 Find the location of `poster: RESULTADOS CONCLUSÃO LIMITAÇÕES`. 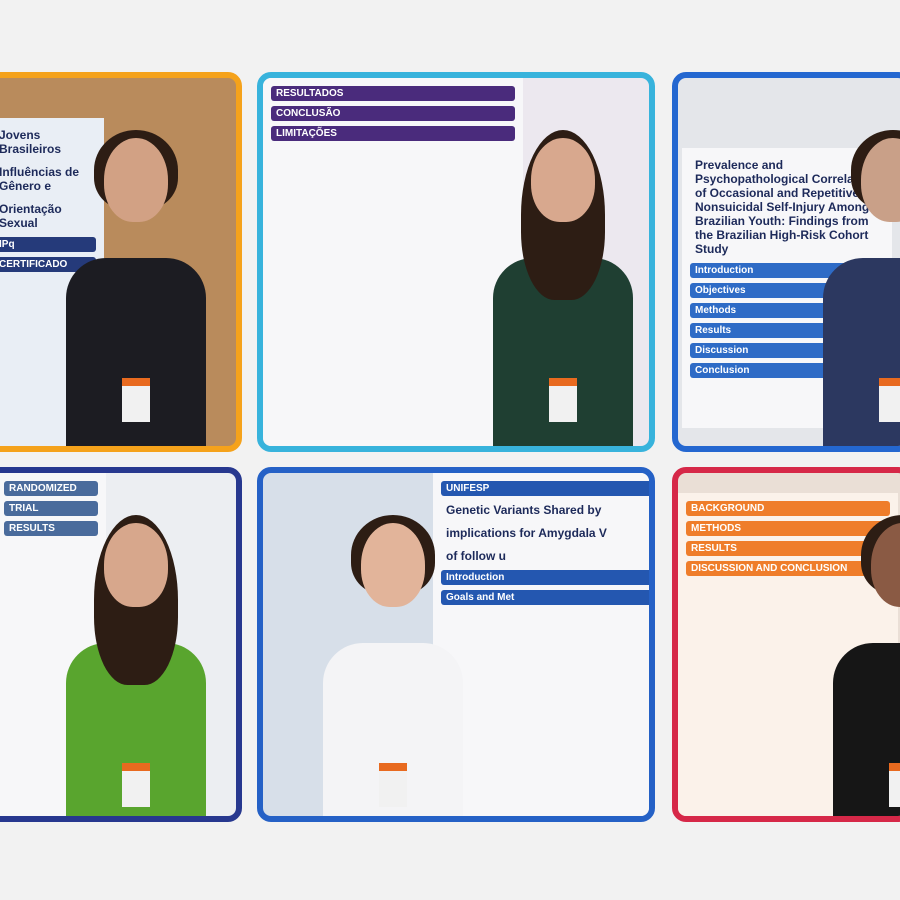

poster: RESULTADOS CONCLUSÃO LIMITAÇÕES is located at coordinates (393, 262).